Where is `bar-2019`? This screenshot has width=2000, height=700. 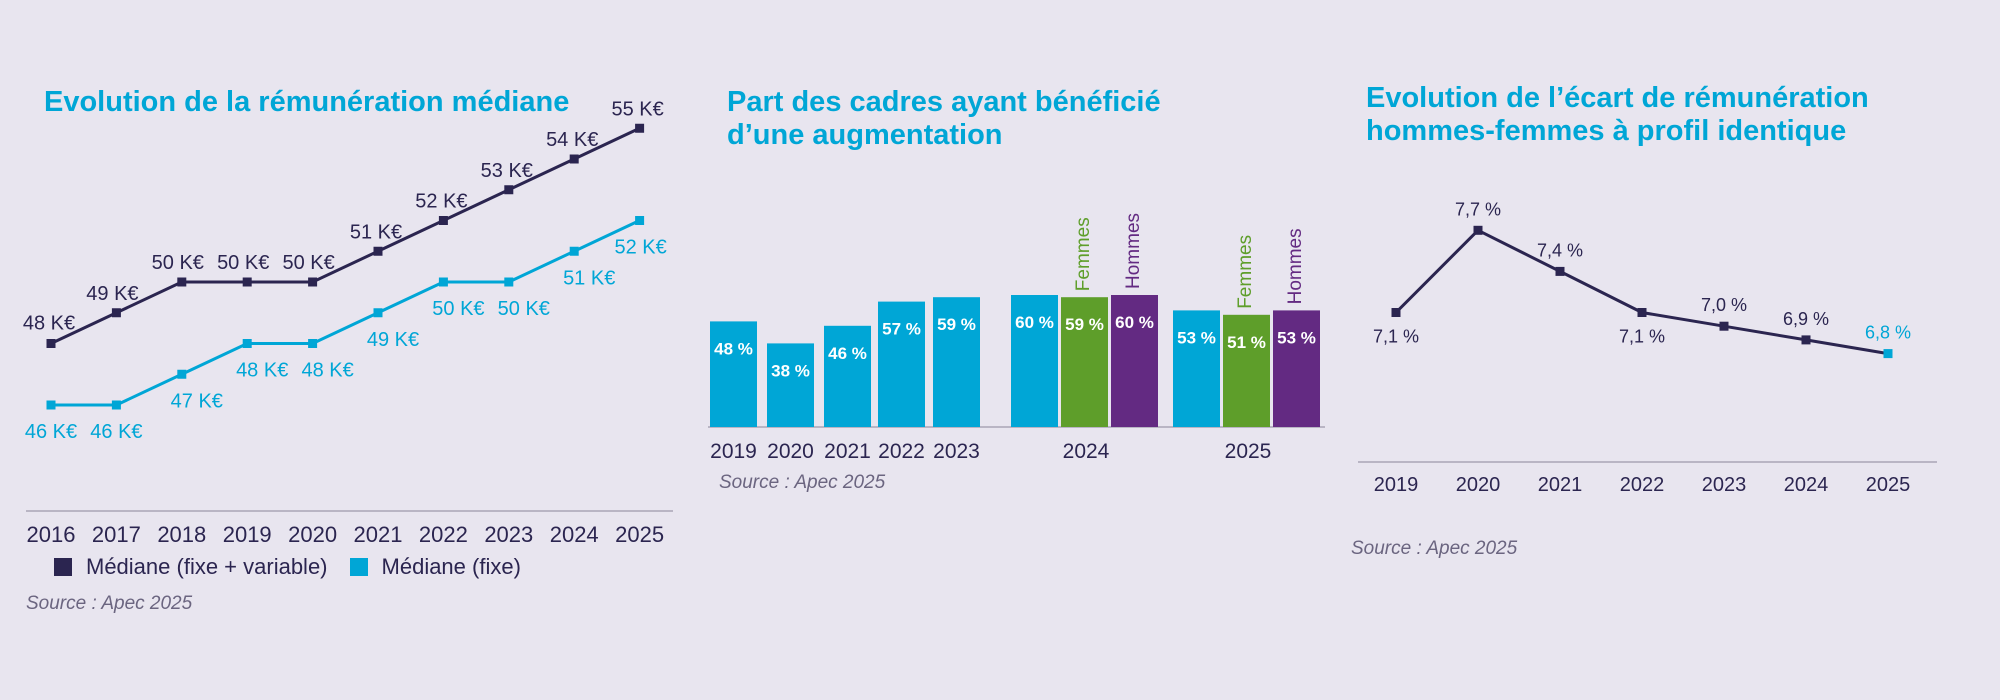
bar-2019 is located at coordinates (733, 374).